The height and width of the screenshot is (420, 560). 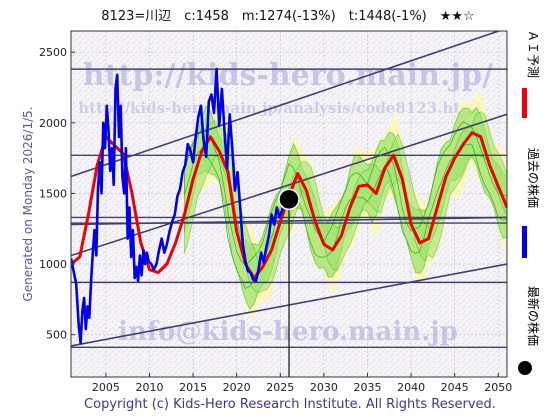 I want to click on y-tick-label-1: 1000, so click(x=53, y=264).